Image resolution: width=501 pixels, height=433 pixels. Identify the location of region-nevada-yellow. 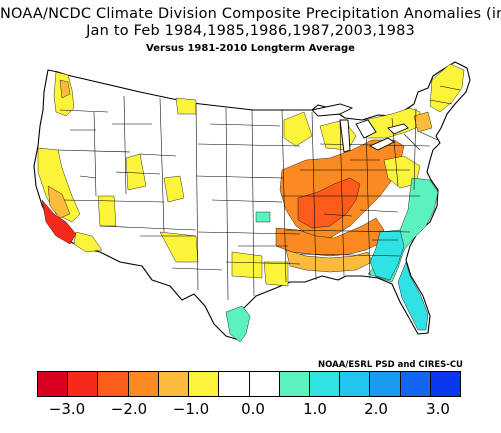
(107, 211).